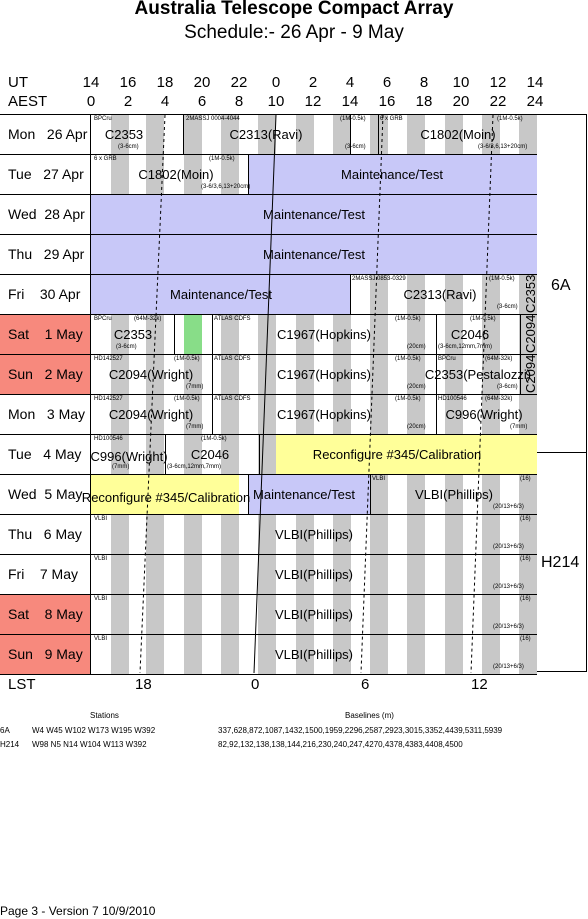  I want to click on project-c1802: C1802(Moin), so click(176, 174).